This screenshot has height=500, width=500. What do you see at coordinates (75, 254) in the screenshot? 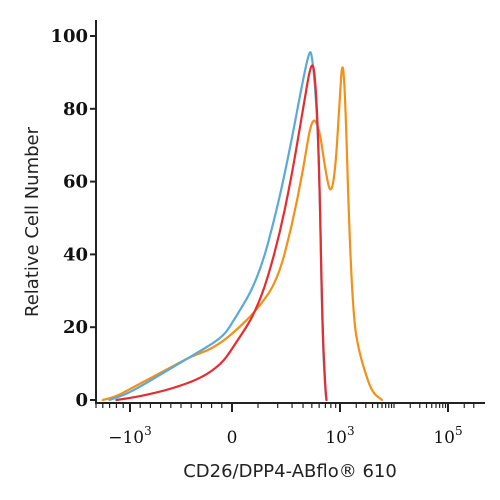
I see `y-tick-label: 40` at bounding box center [75, 254].